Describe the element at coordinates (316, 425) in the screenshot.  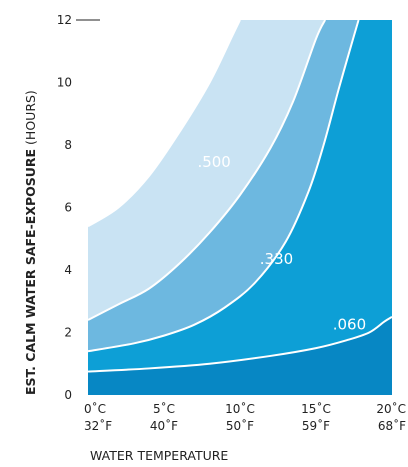
I see `x-tick-label-fahrenheit: 59˚F` at that location.